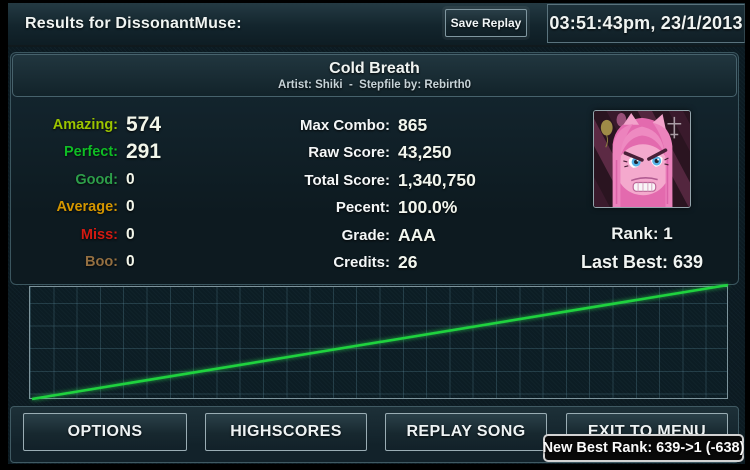 The width and height of the screenshot is (750, 470). I want to click on highscores-button: HIGHSCORES, so click(286, 432).